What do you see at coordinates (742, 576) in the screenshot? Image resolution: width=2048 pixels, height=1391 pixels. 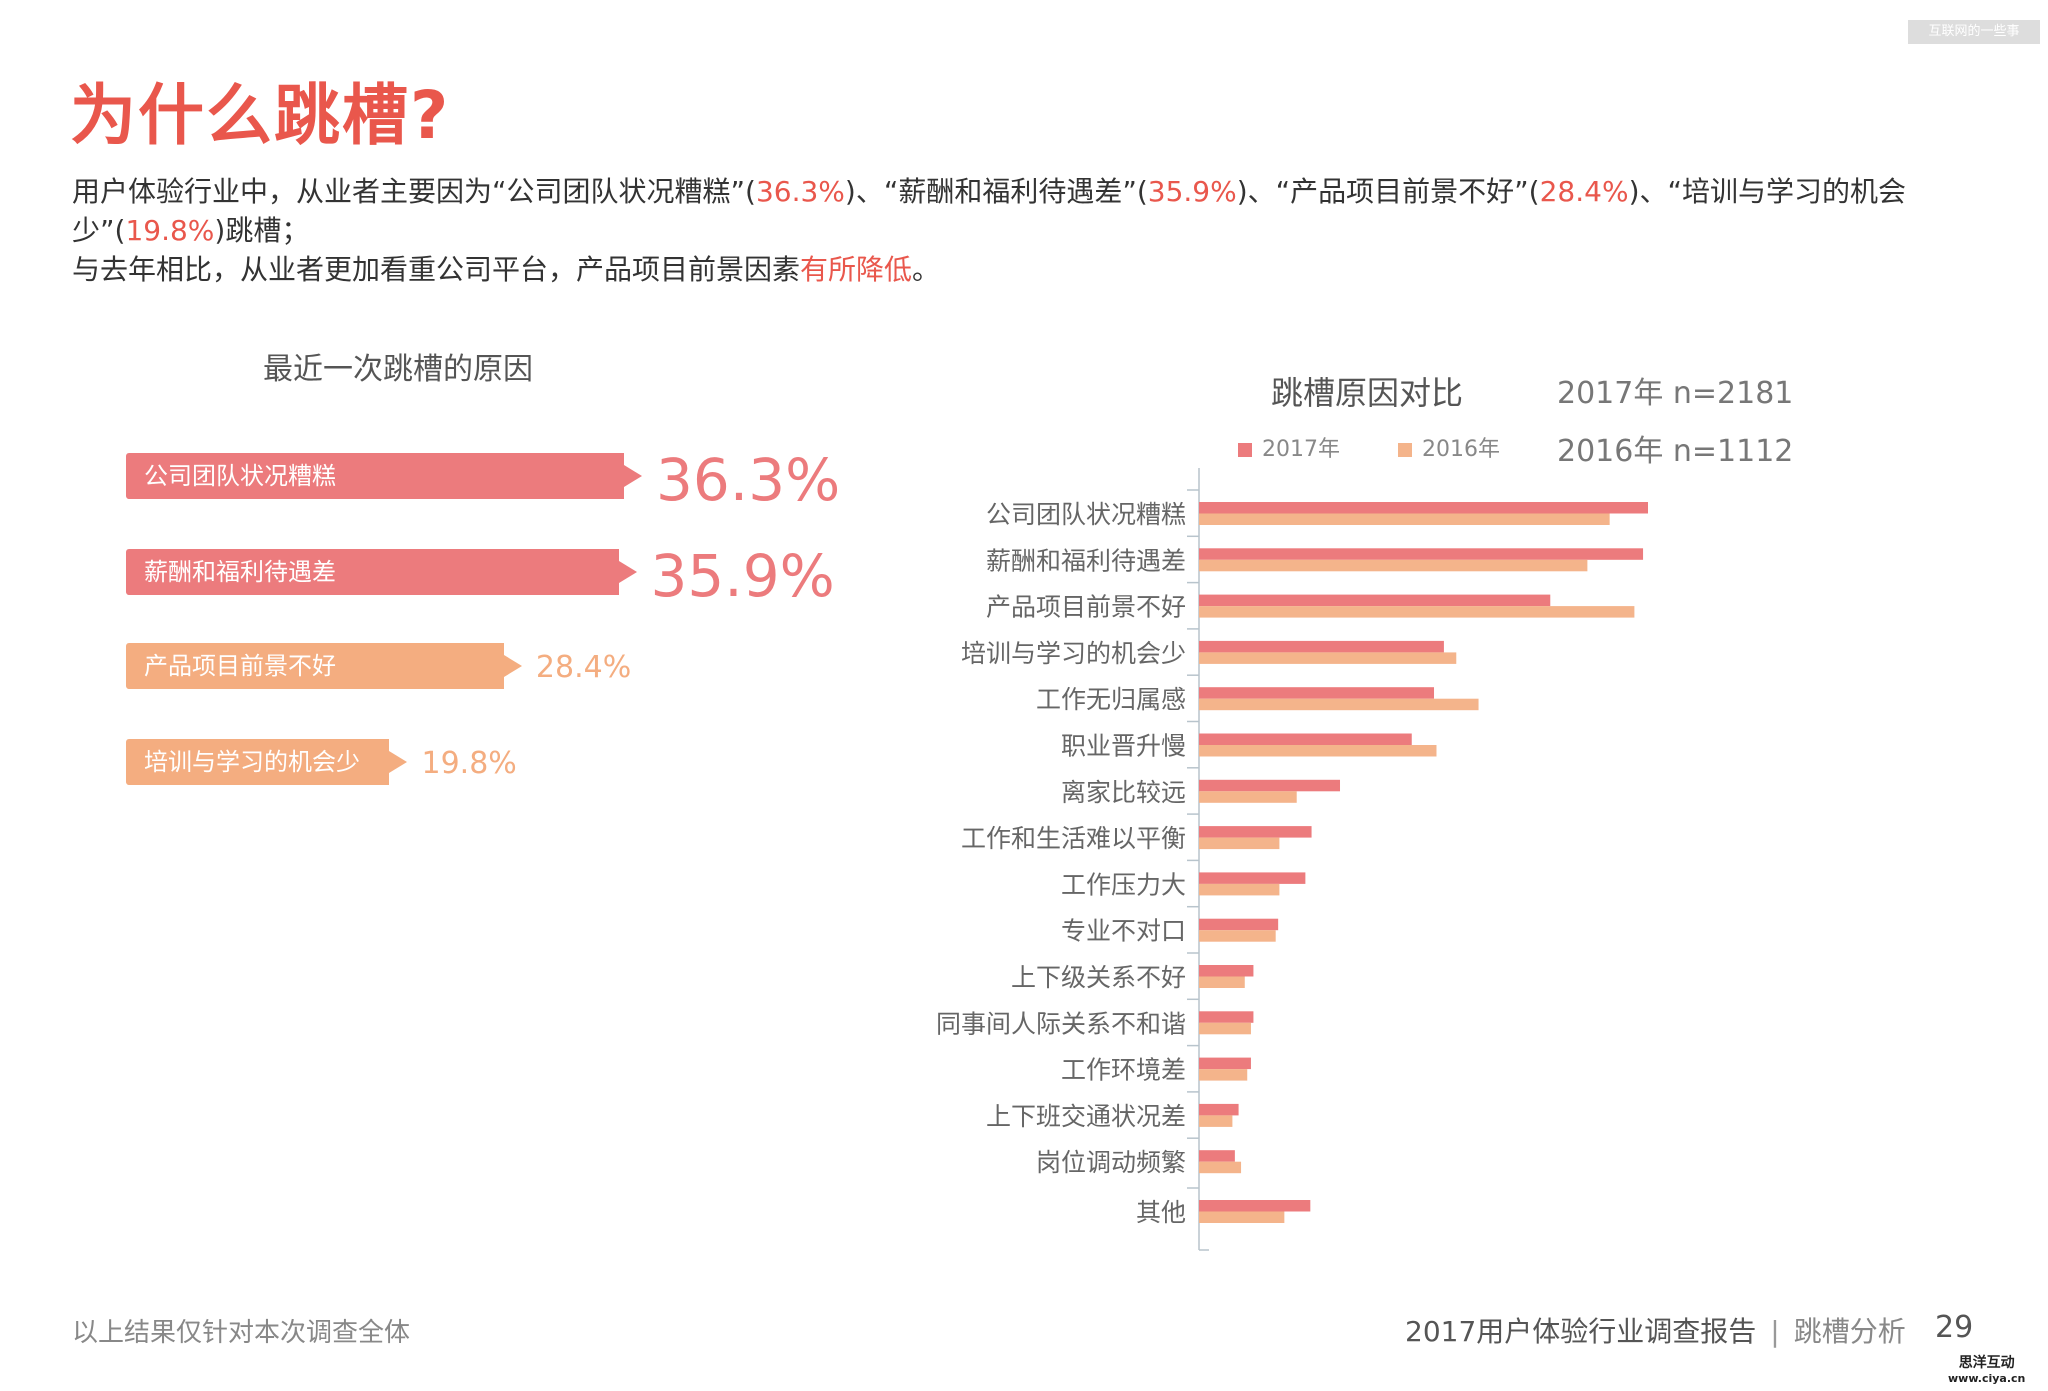 I see `left-bar-value: 35.9%` at bounding box center [742, 576].